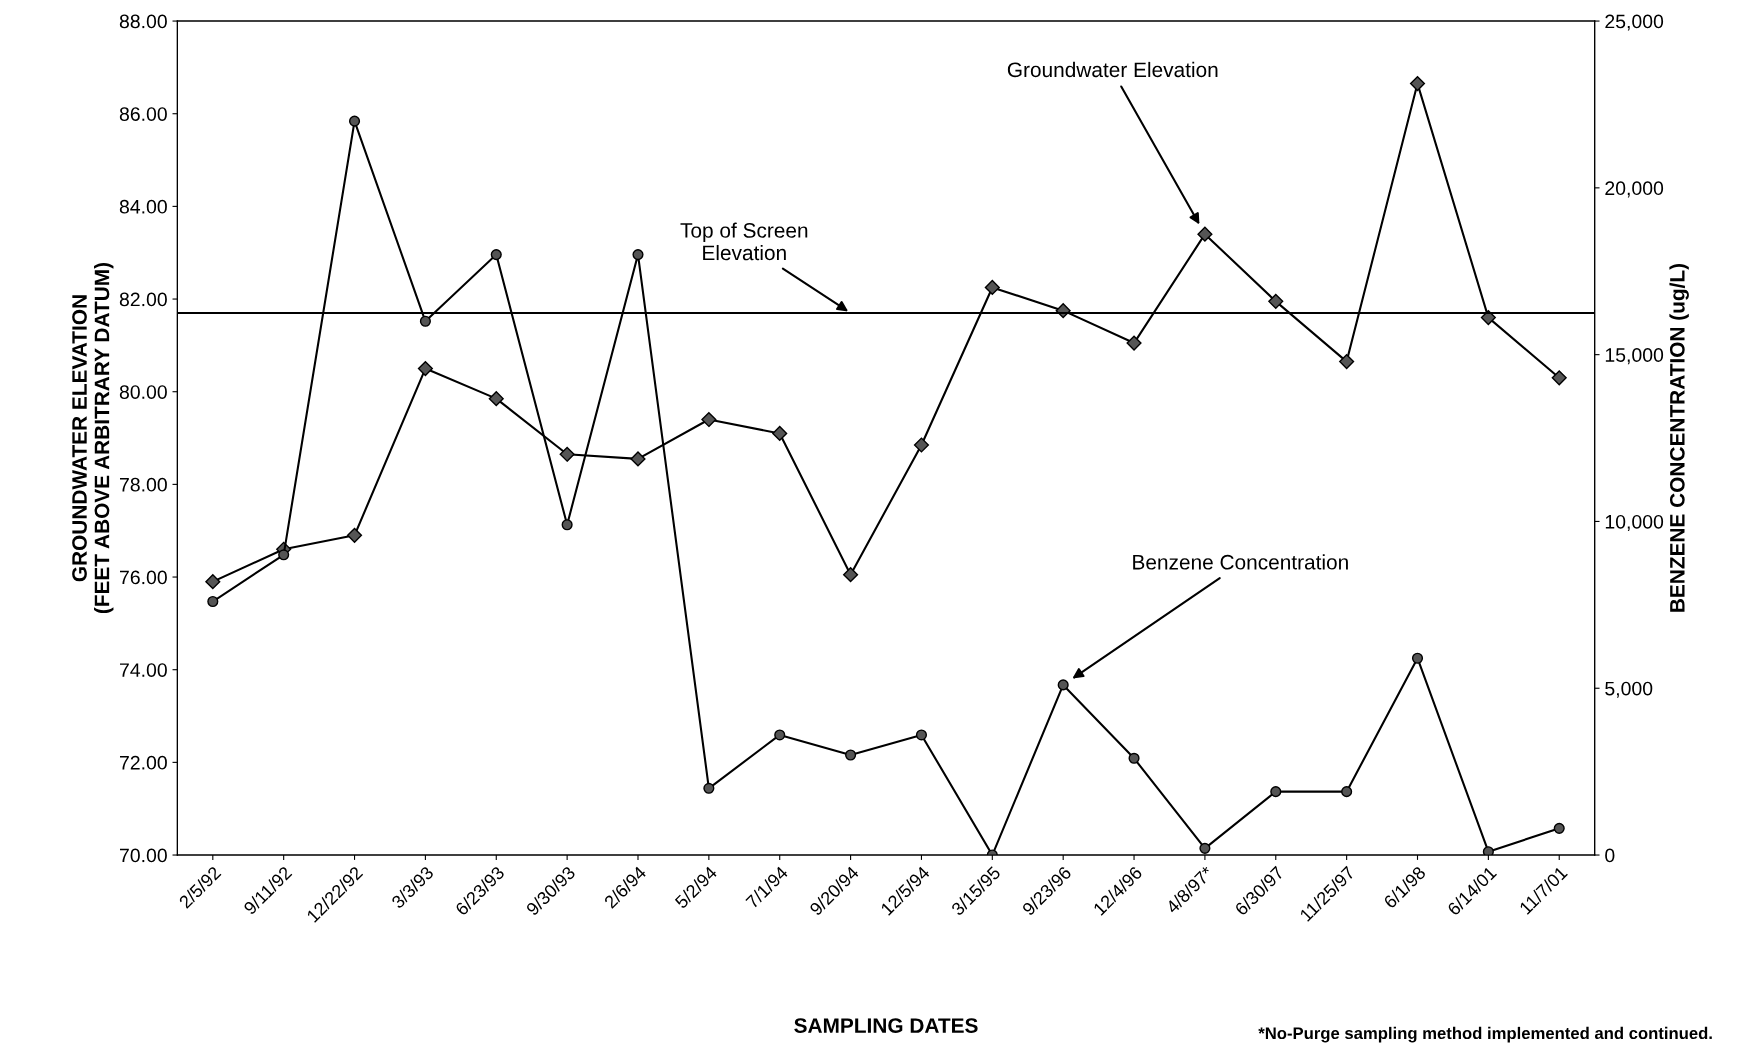 The width and height of the screenshot is (1739, 1053). I want to click on x-axis-title: SAMPLING DATES, so click(886, 1025).